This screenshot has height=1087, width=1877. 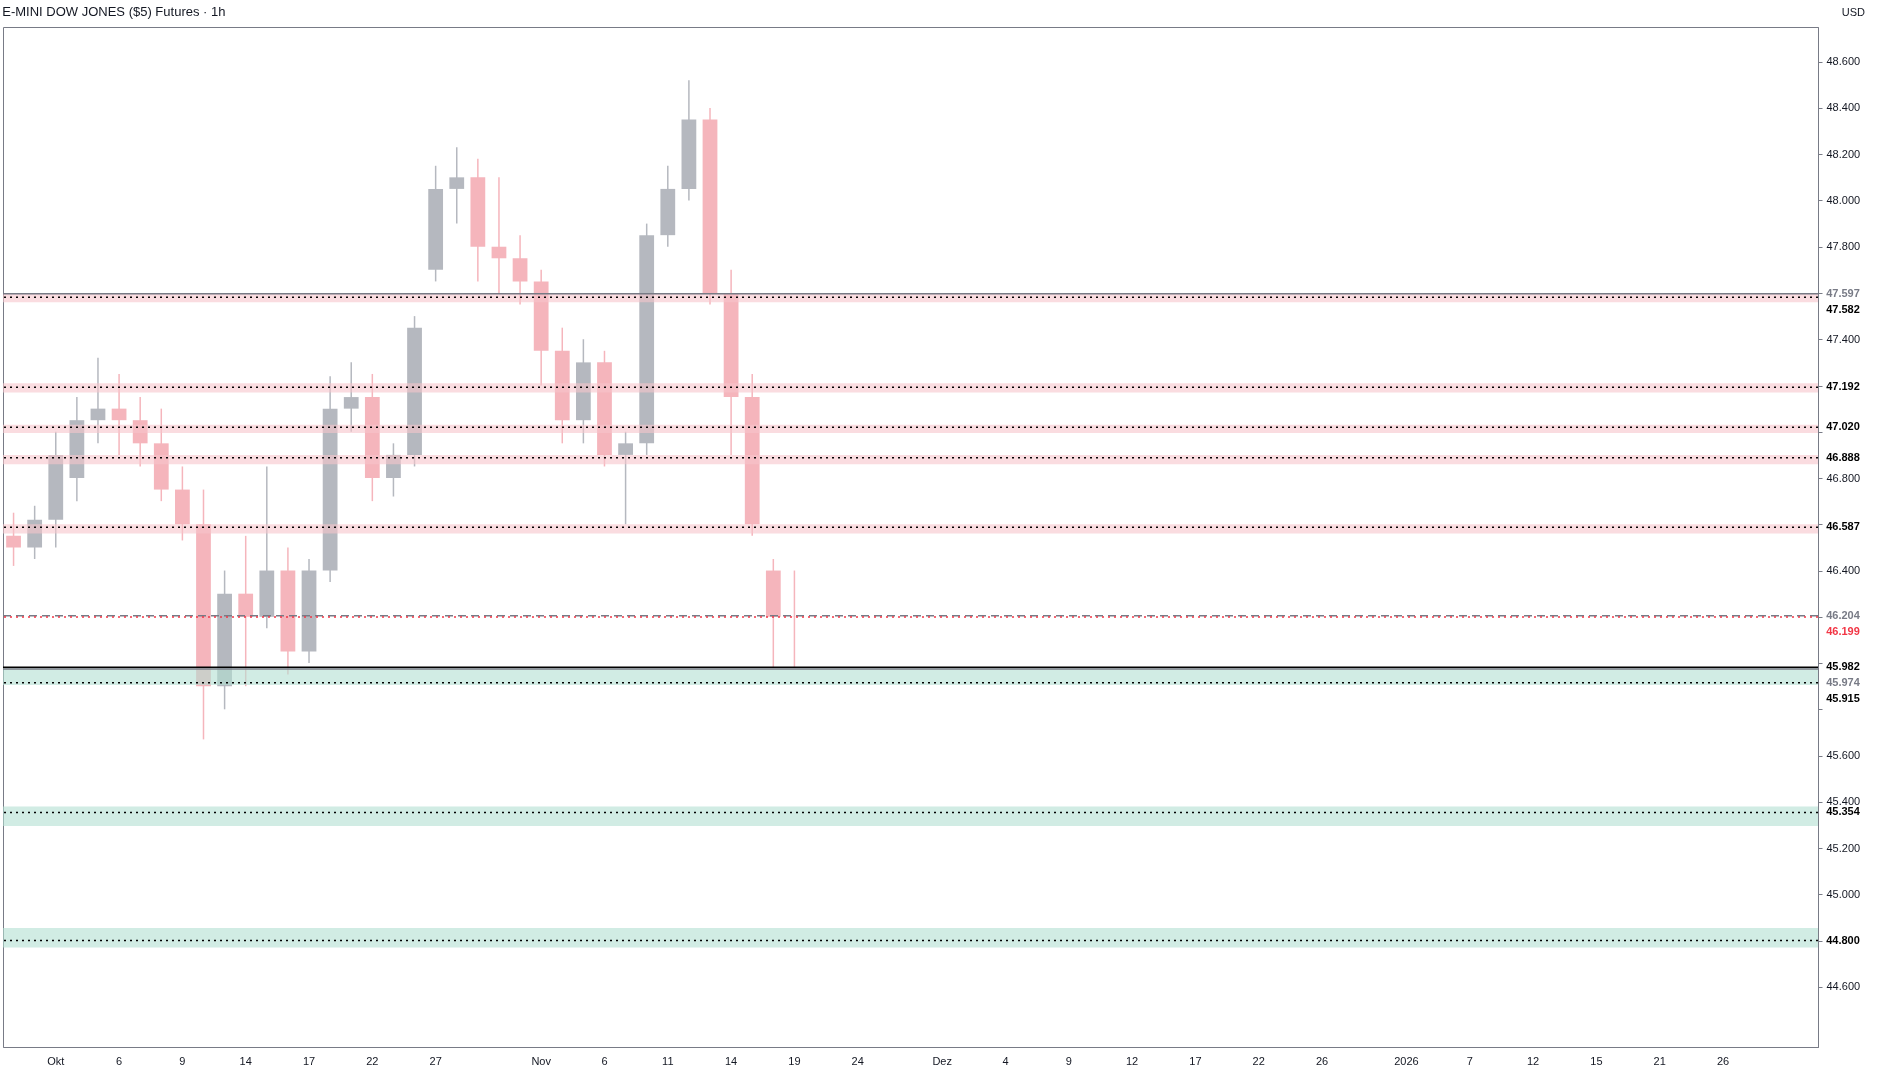 I want to click on ref-line-label: 47.192, so click(x=1843, y=386).